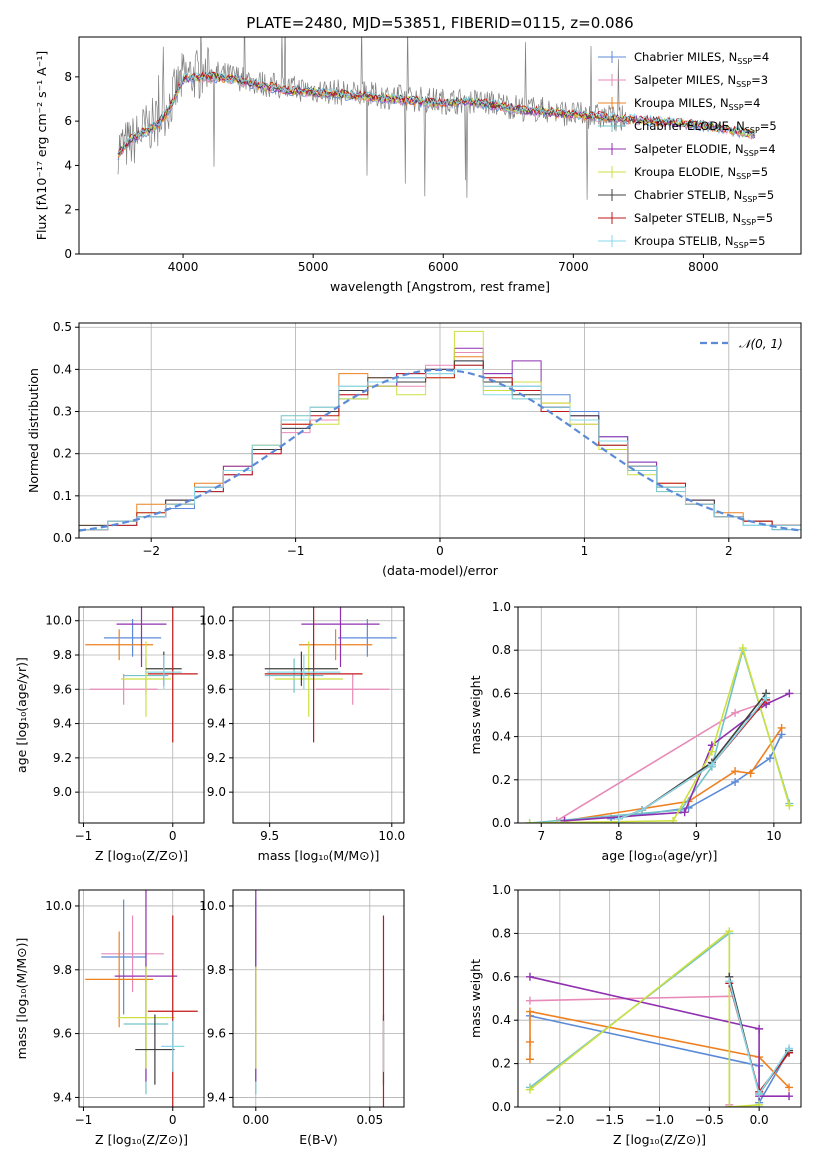 This screenshot has height=1170, width=819. Describe the element at coordinates (216, 792) in the screenshot. I see `y-tick-label: 9.0` at that location.